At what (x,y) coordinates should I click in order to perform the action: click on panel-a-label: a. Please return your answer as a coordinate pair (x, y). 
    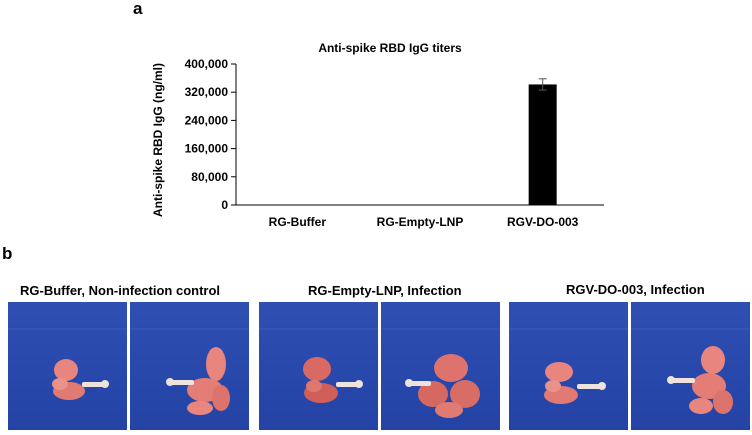
    Looking at the image, I should click on (138, 9).